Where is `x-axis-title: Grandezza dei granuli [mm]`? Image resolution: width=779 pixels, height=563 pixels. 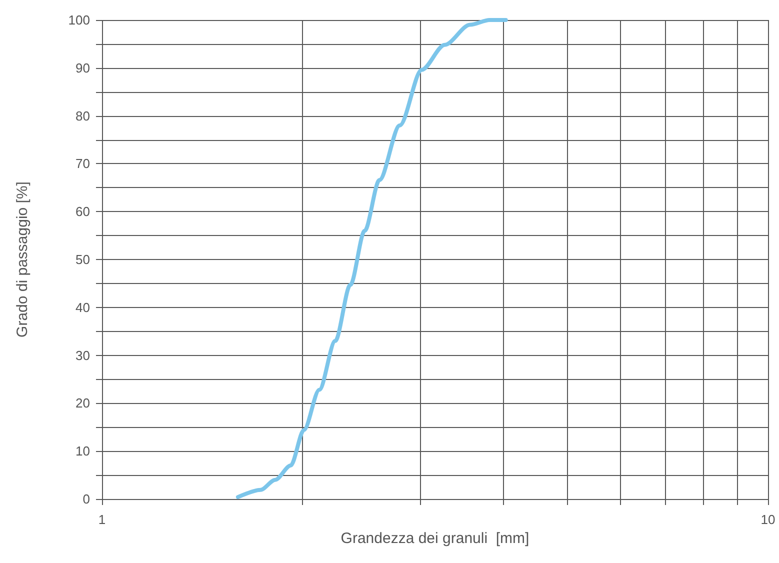
x-axis-title: Grandezza dei granuli [mm] is located at coordinates (435, 538).